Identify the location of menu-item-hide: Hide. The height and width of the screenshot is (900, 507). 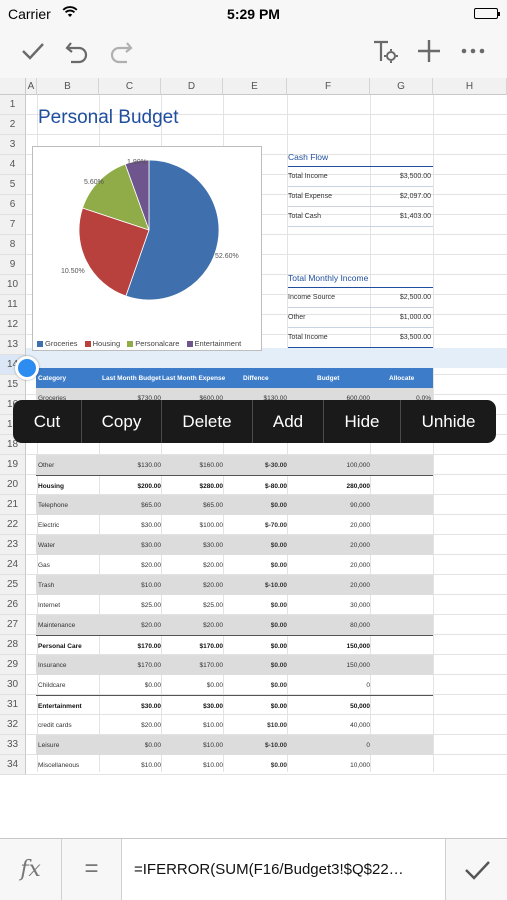
(362, 421).